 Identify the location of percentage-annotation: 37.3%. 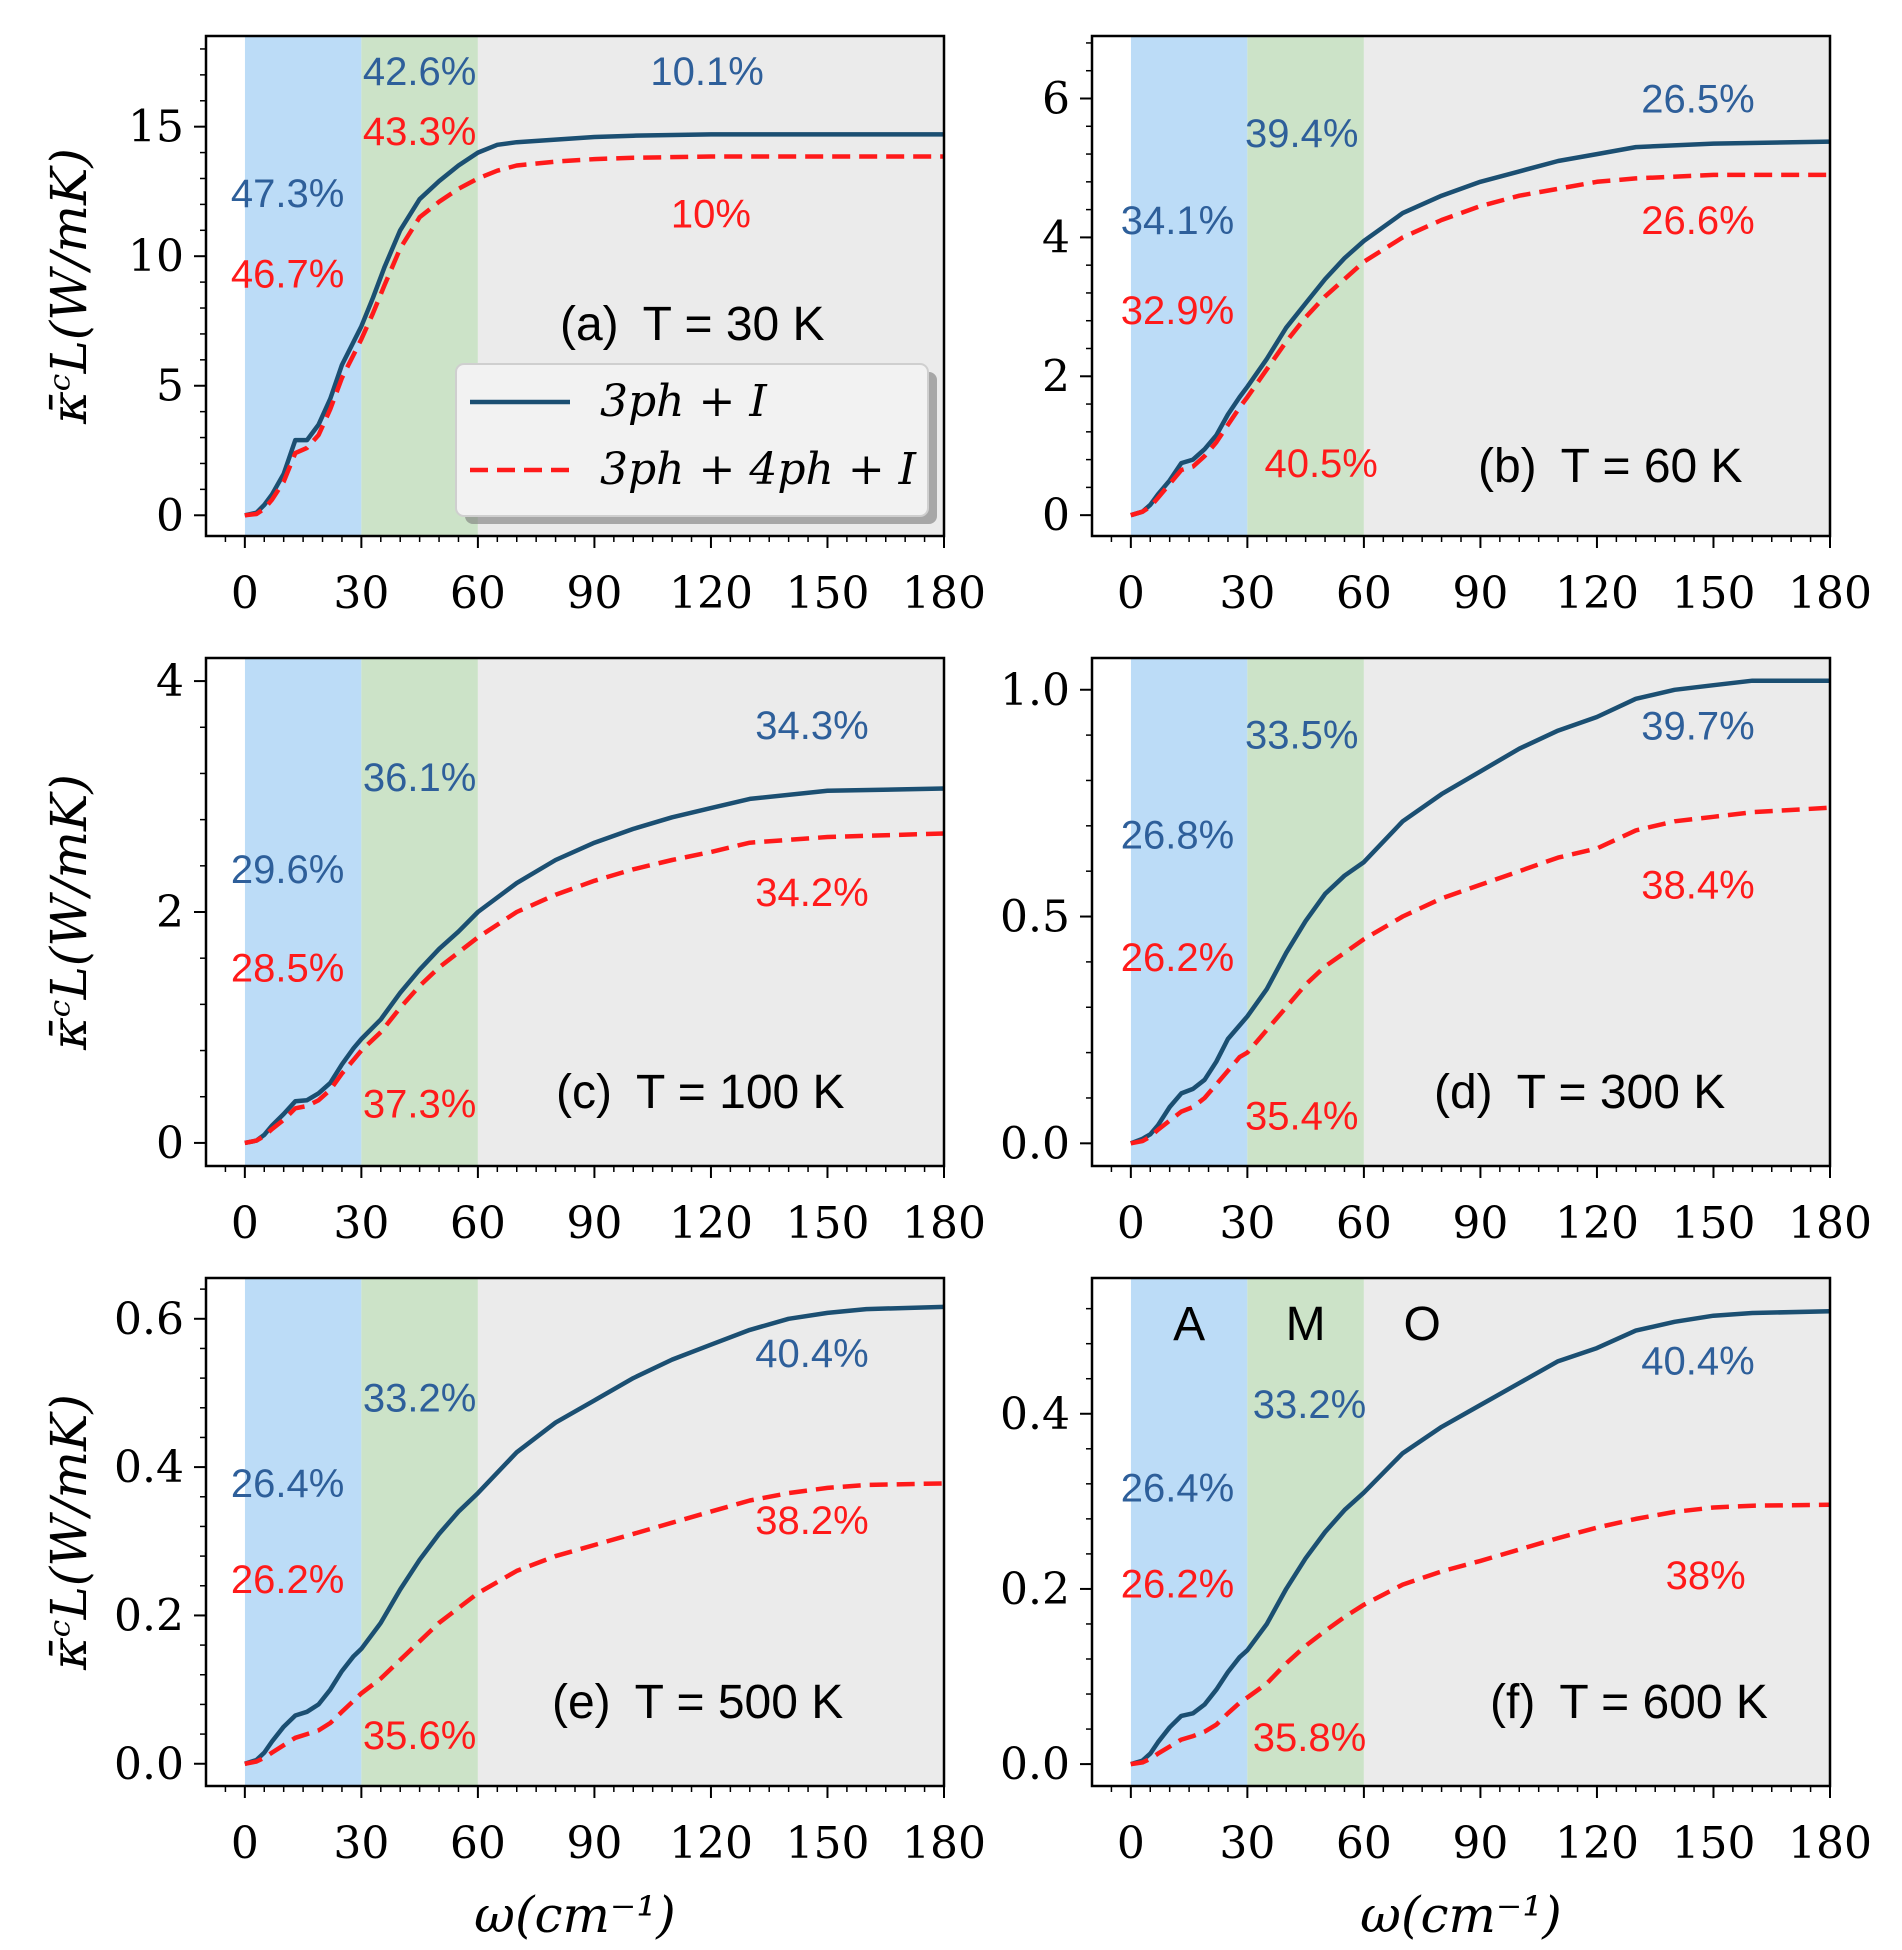
(419, 1105).